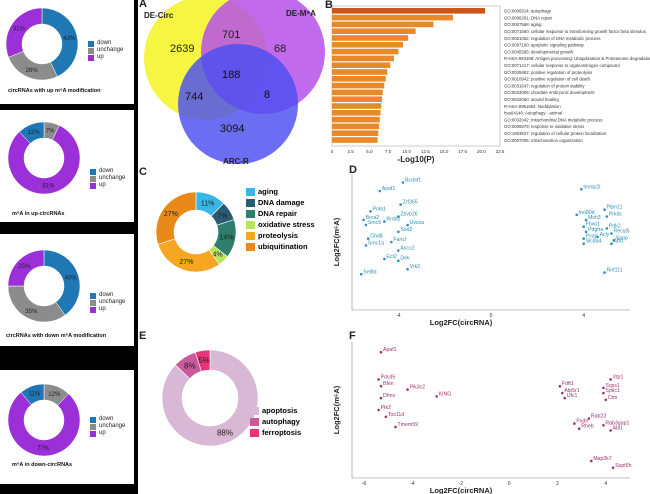 The height and width of the screenshot is (494, 650). I want to click on venn-circle-arc-r, so click(238, 104).